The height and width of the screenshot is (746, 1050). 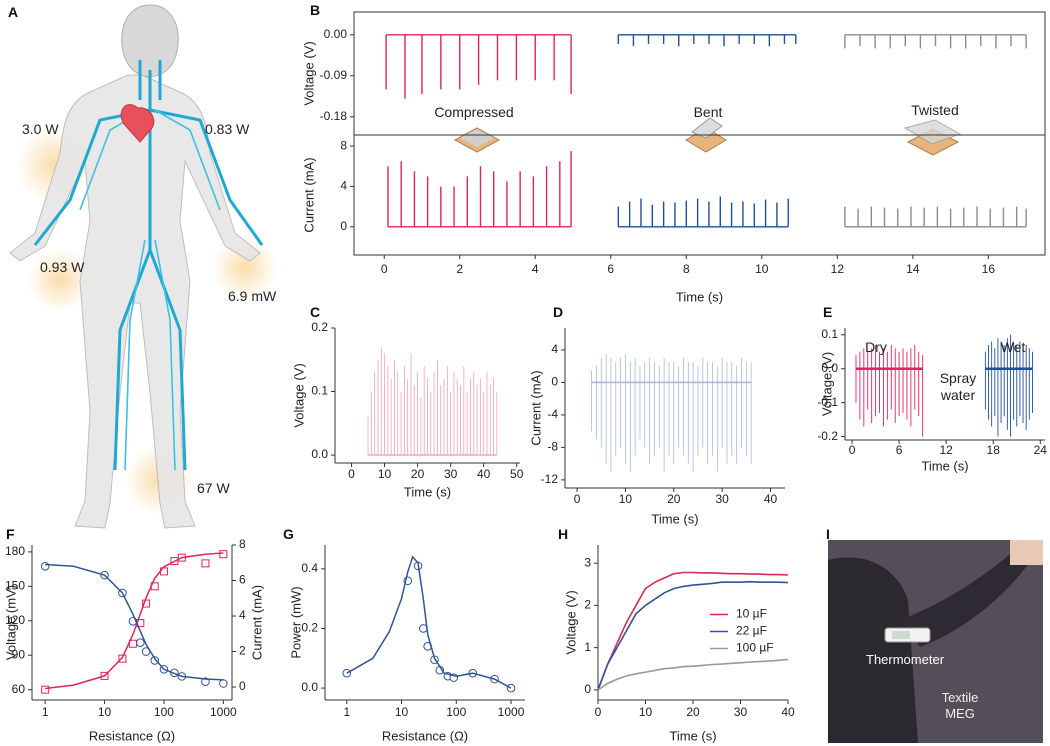 What do you see at coordinates (242, 651) in the screenshot?
I see `y2-tick-label: 2` at bounding box center [242, 651].